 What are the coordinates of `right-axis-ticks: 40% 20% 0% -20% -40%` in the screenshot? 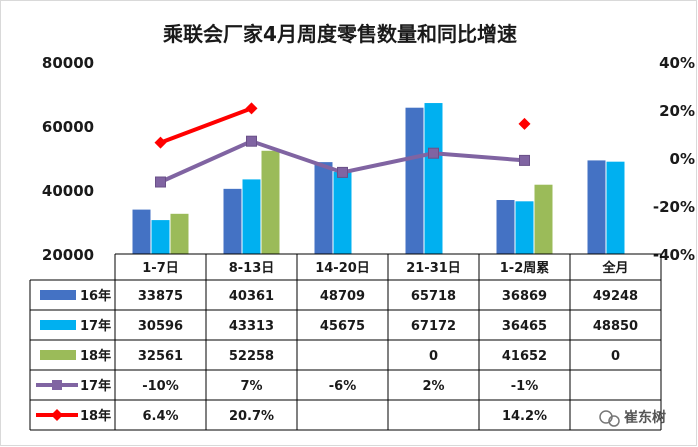 It's located at (674, 159).